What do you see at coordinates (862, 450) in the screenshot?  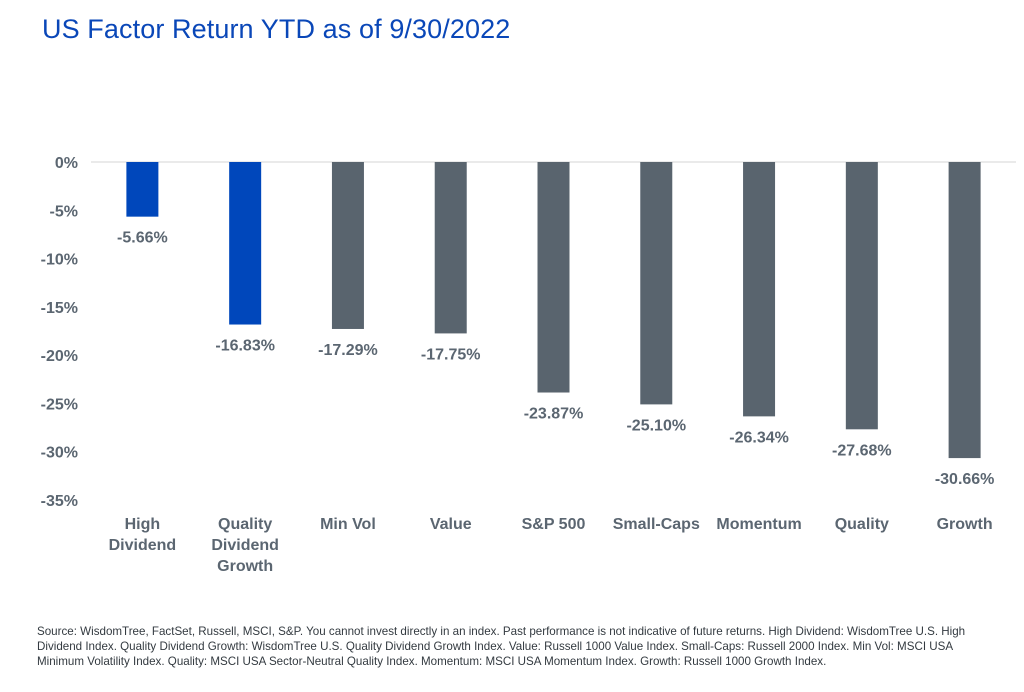 I see `data-label: -27.68%` at bounding box center [862, 450].